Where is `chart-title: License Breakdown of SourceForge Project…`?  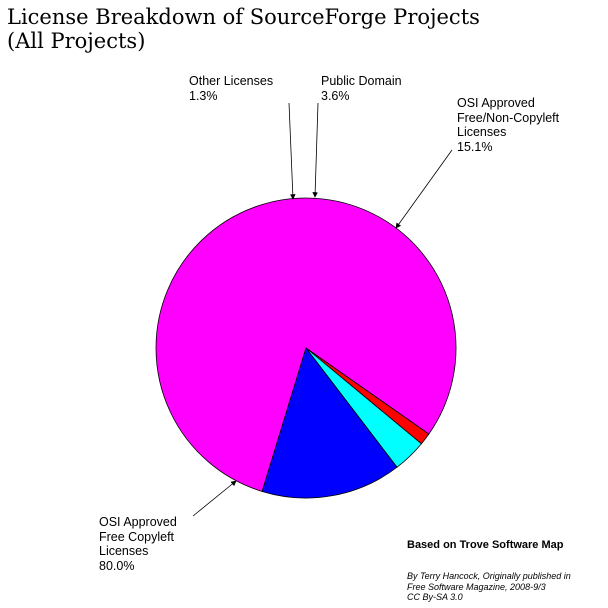 chart-title: License Breakdown of SourceForge Project… is located at coordinates (243, 29).